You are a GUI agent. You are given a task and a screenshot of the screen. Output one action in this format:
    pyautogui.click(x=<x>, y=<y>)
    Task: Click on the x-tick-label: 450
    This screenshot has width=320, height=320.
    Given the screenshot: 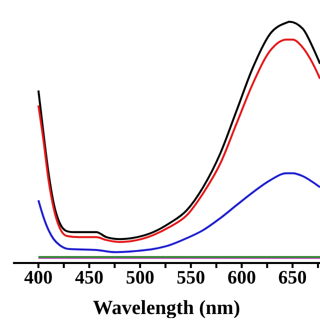 What is the action you would take?
    pyautogui.click(x=89, y=277)
    